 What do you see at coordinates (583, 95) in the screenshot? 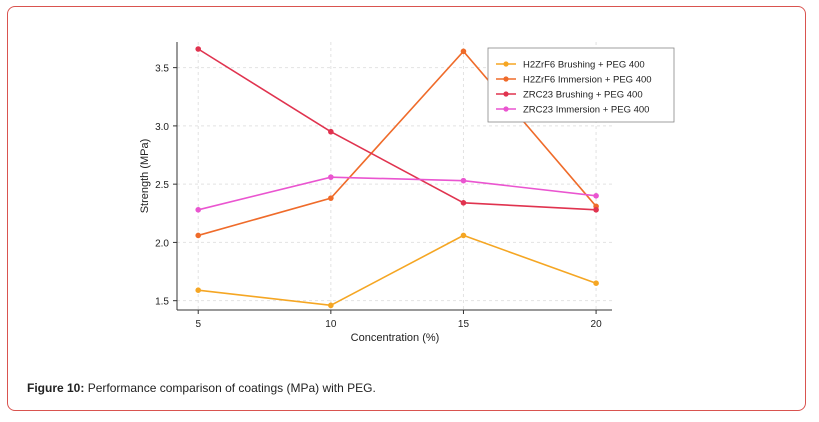
I see `legend-label: ZRC23 Brushing + PEG 400` at bounding box center [583, 95].